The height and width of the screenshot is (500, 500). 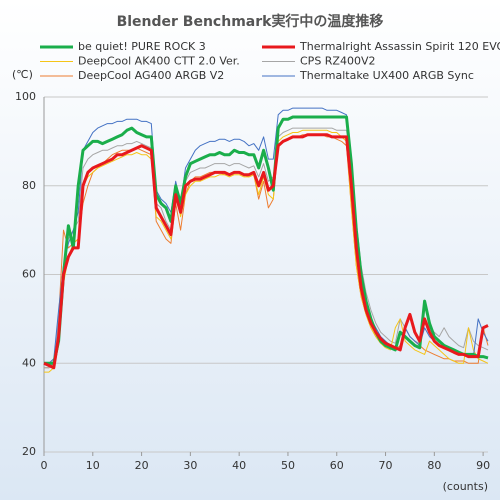 What do you see at coordinates (151, 75) in the screenshot?
I see `legend-label: DeepCool AG400 ARGB V2` at bounding box center [151, 75].